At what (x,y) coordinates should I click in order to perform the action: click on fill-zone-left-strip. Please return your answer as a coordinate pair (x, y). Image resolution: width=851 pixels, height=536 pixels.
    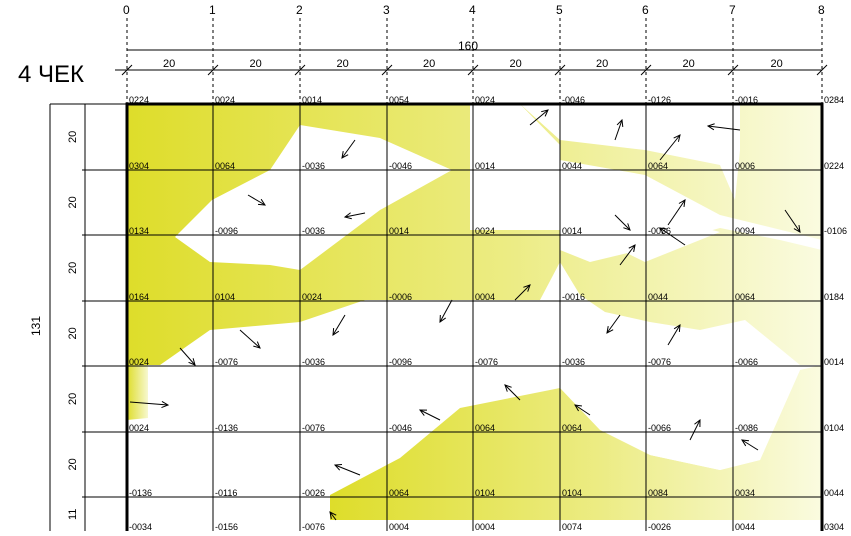
    Looking at the image, I should click on (137, 392).